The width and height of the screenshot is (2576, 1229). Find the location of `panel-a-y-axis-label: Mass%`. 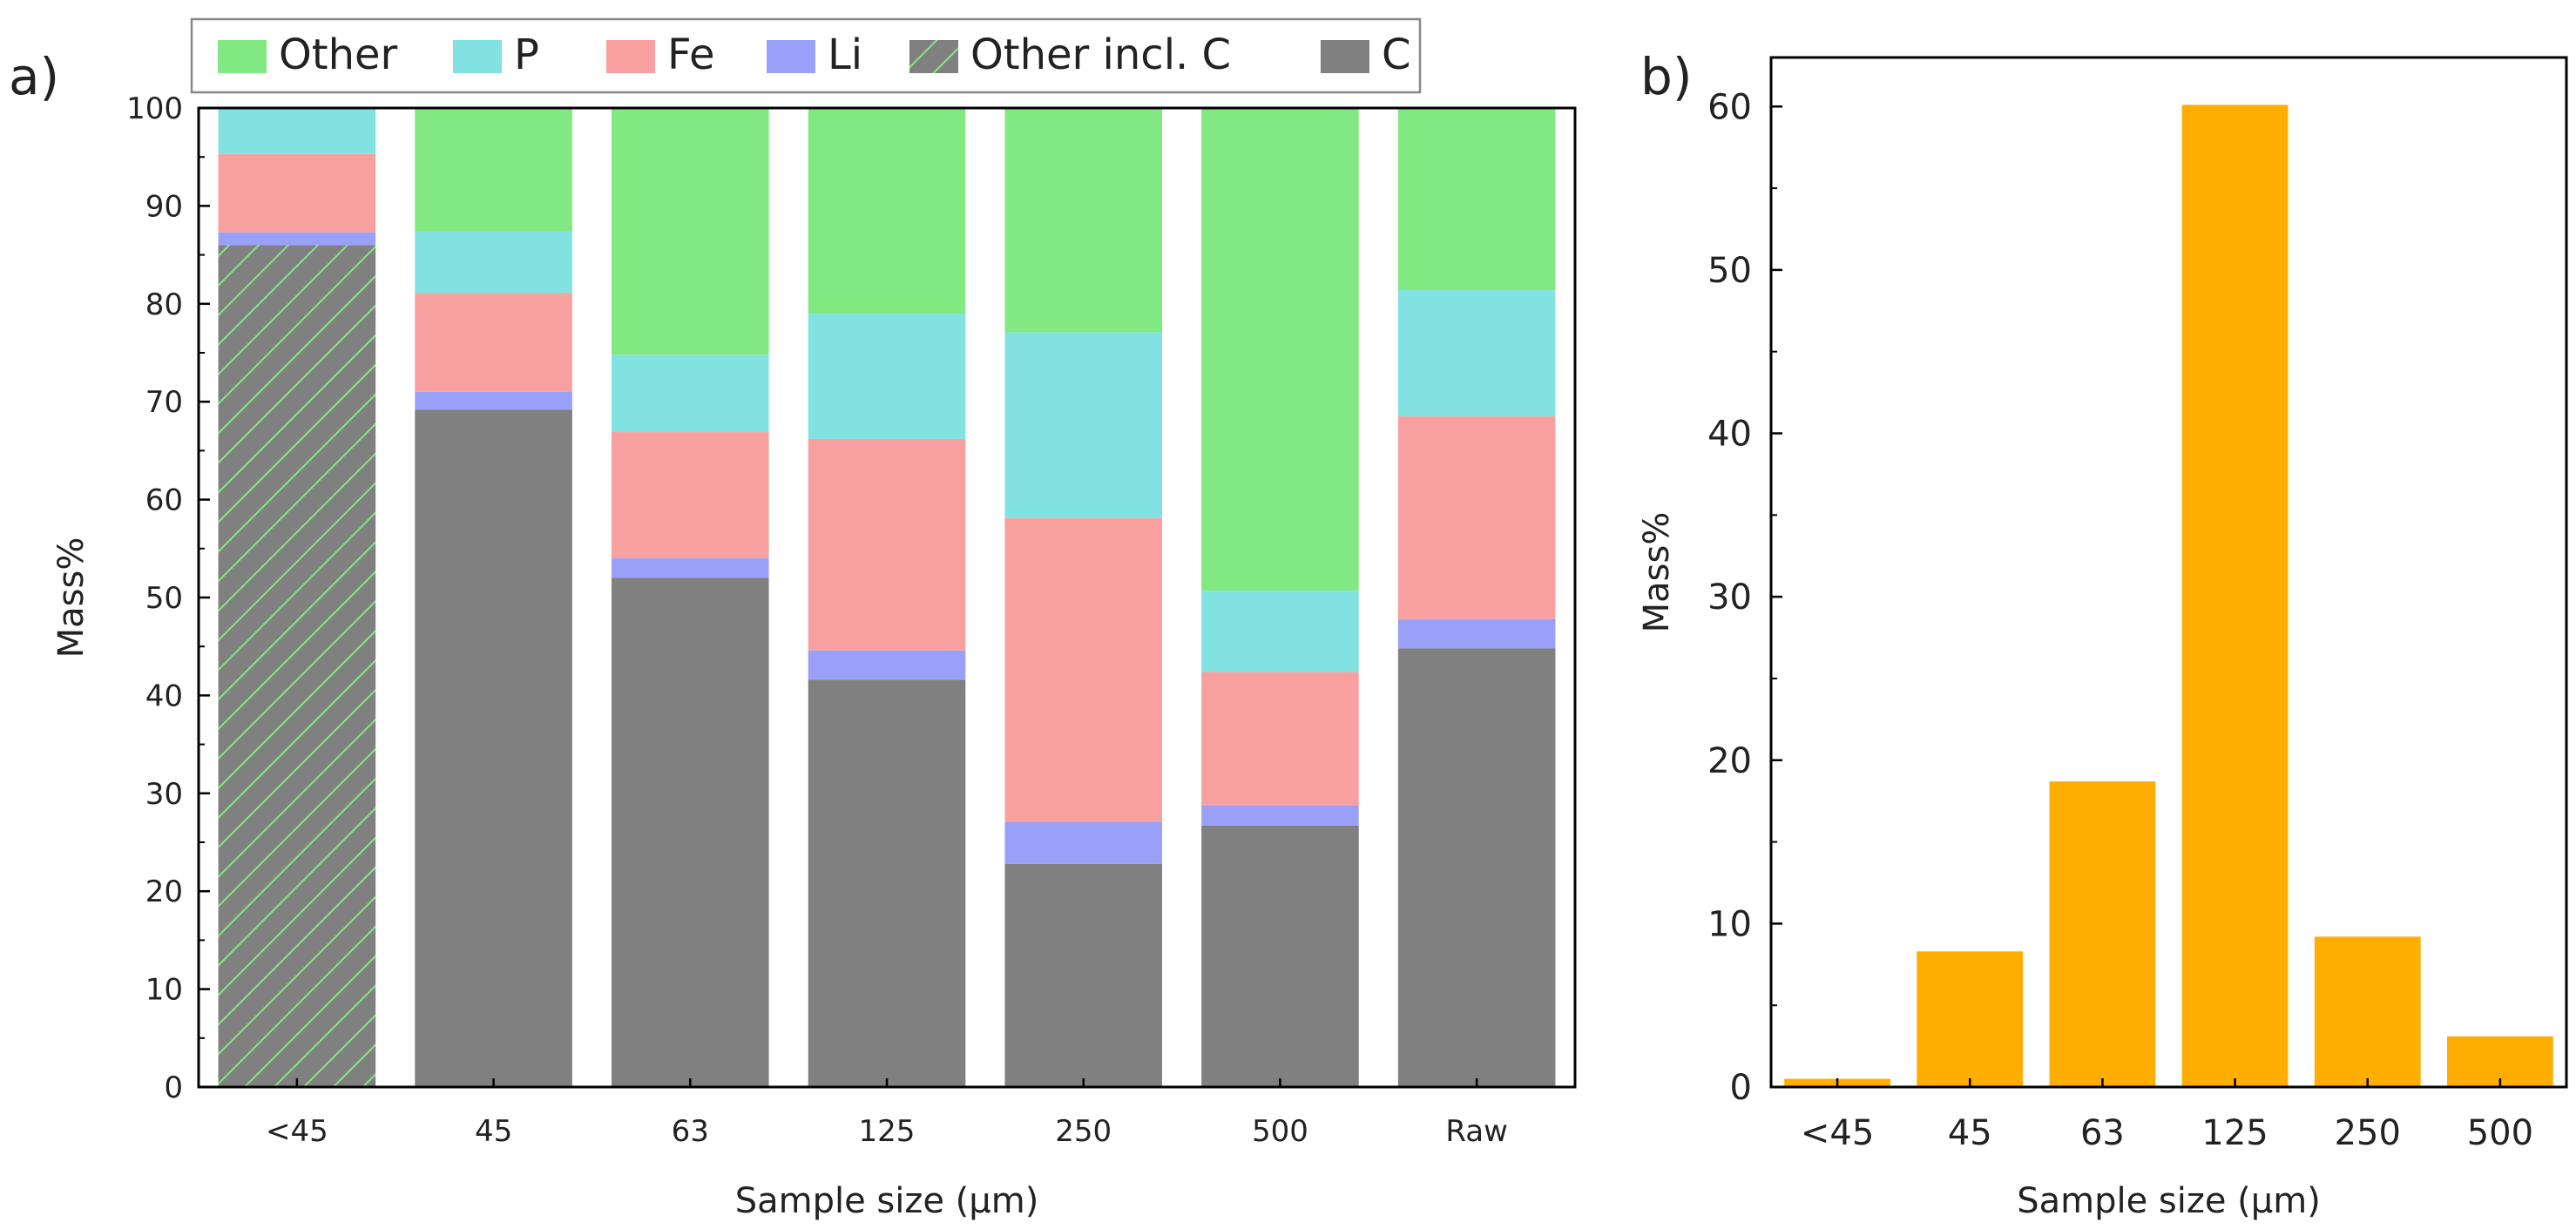

panel-a-y-axis-label: Mass% is located at coordinates (71, 597).